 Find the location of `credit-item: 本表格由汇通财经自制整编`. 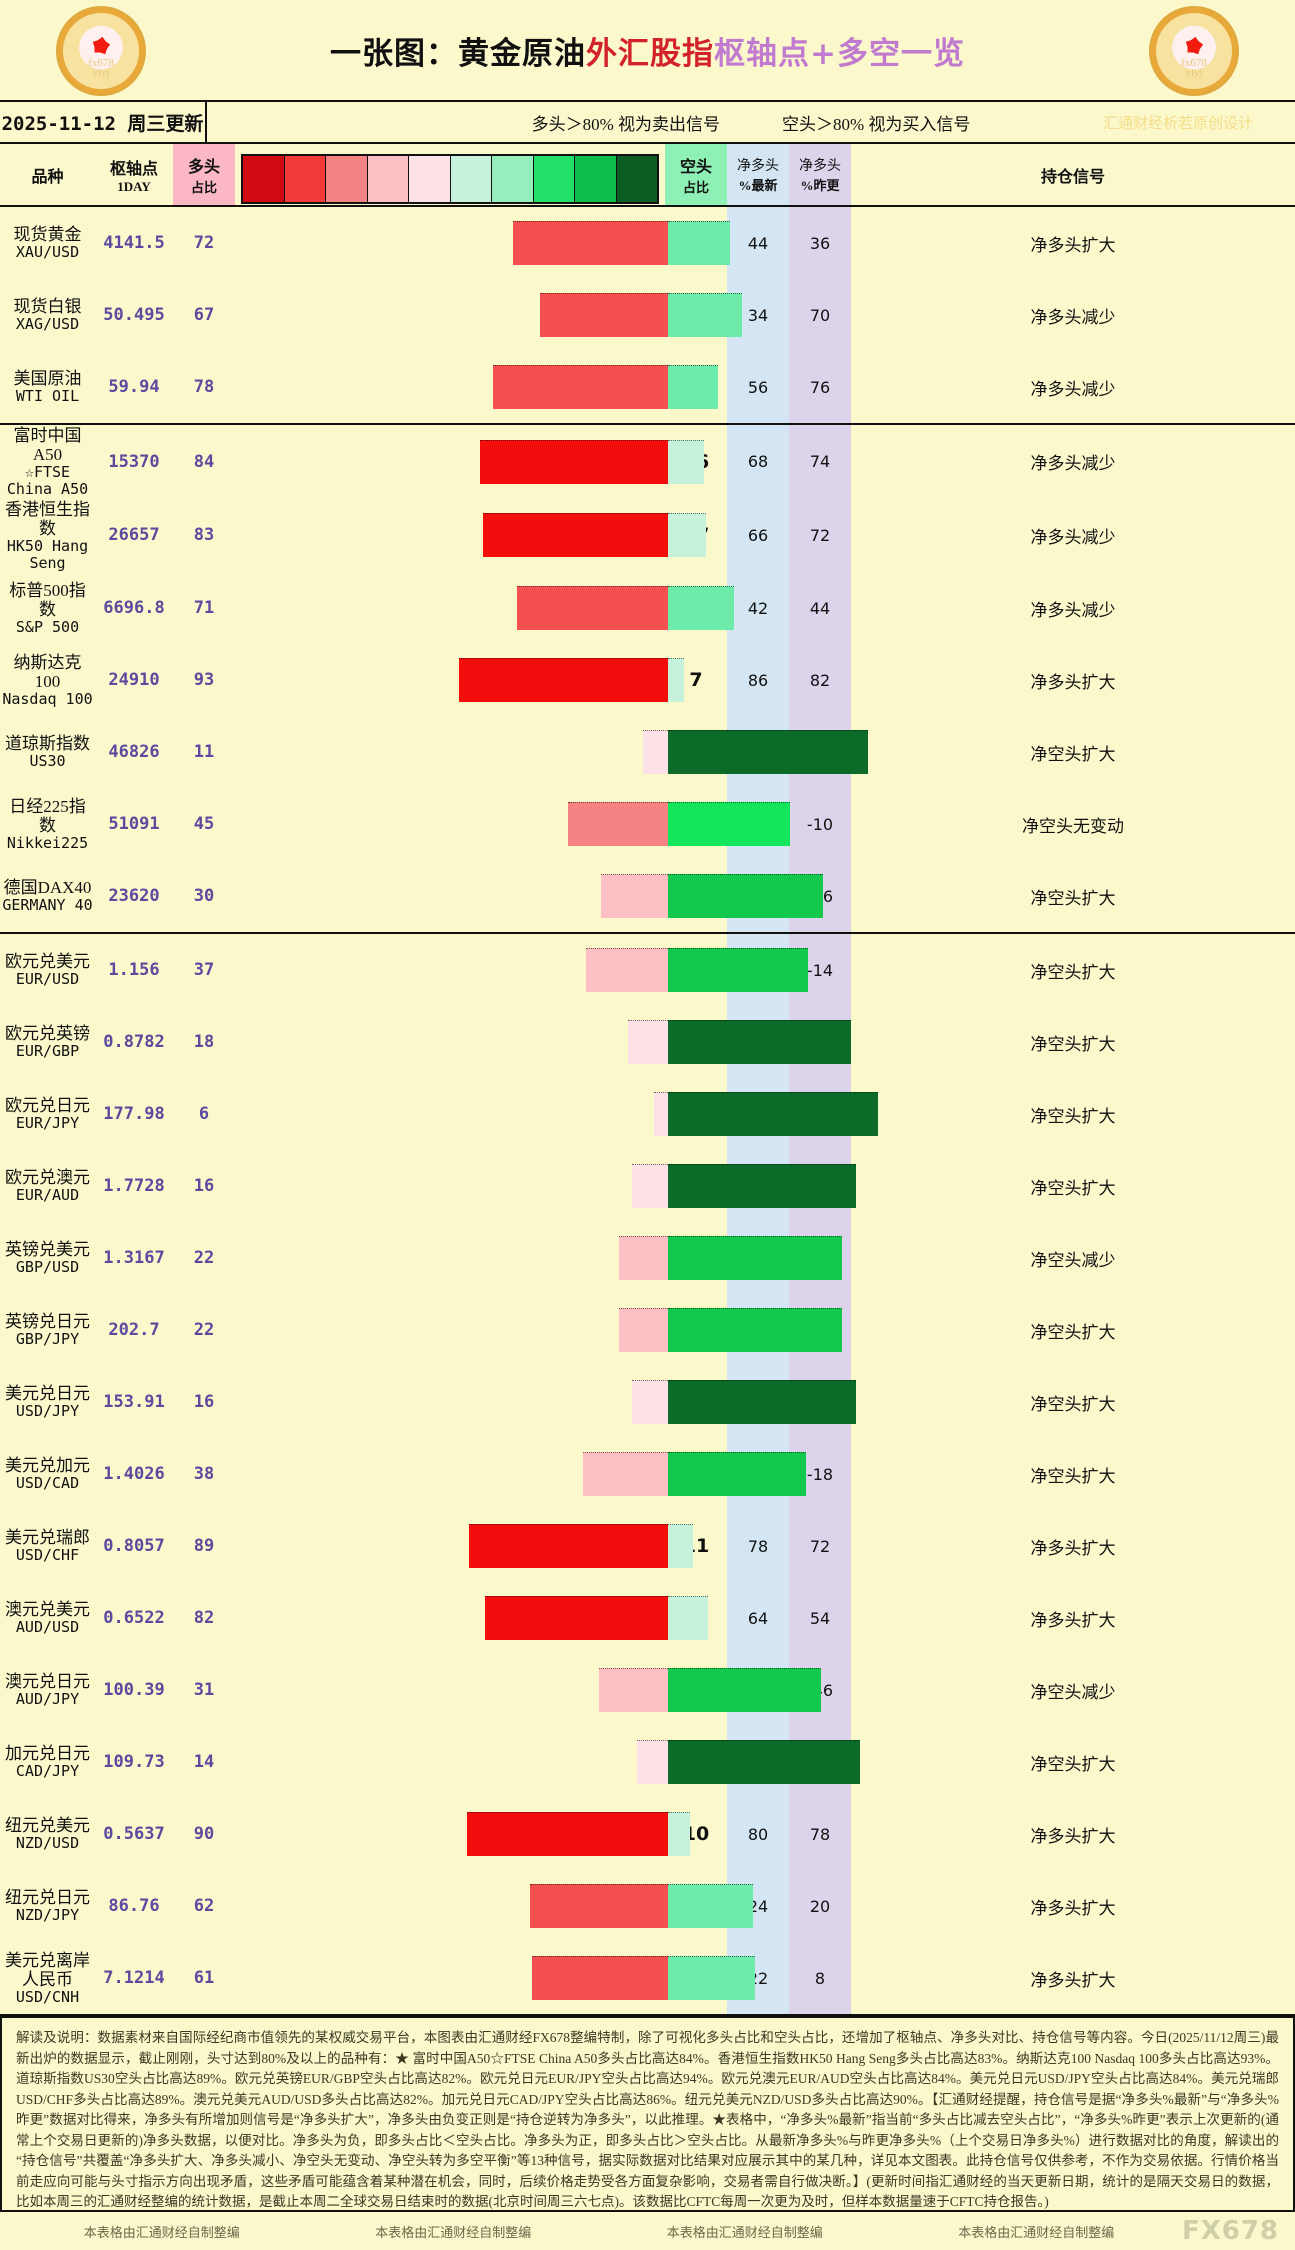

credit-item: 本表格由汇通财经自制整编 is located at coordinates (453, 2232).